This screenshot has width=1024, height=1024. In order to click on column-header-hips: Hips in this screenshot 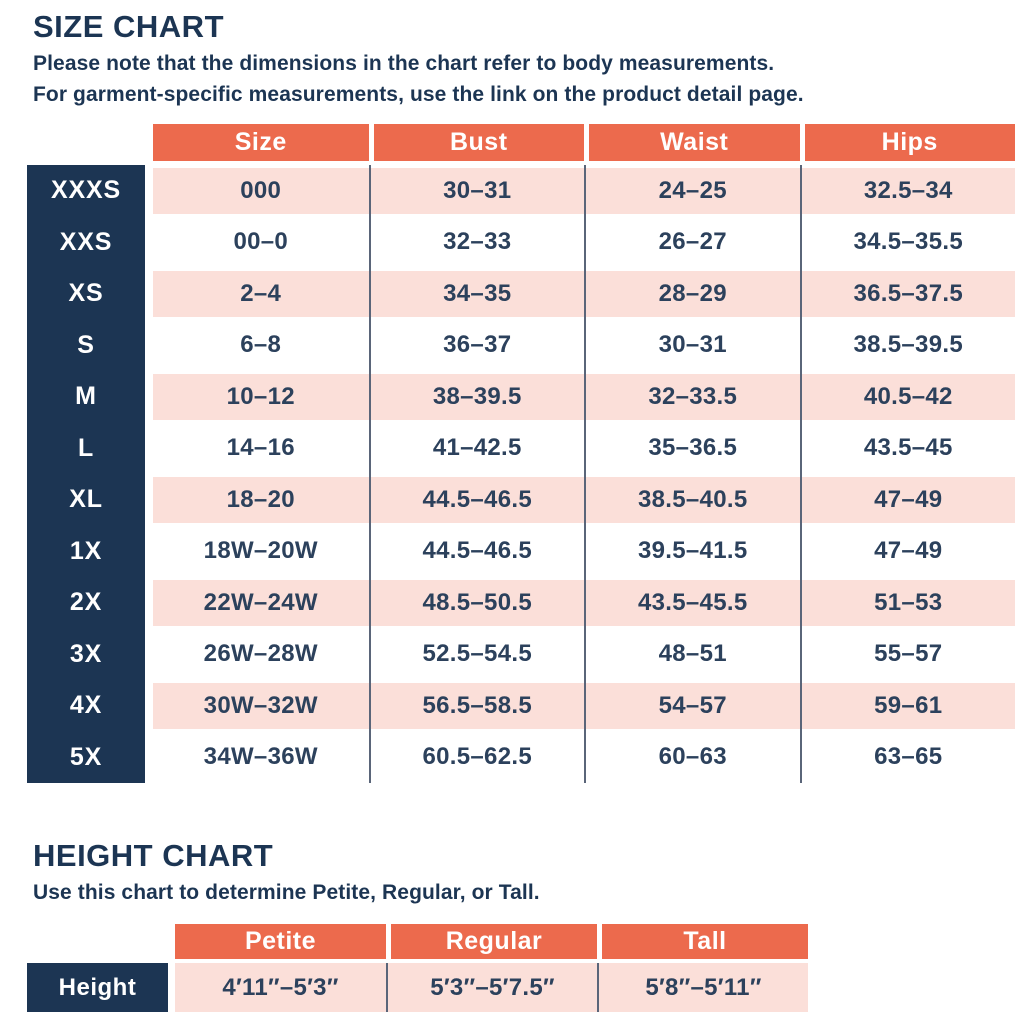, I will do `click(907, 142)`.